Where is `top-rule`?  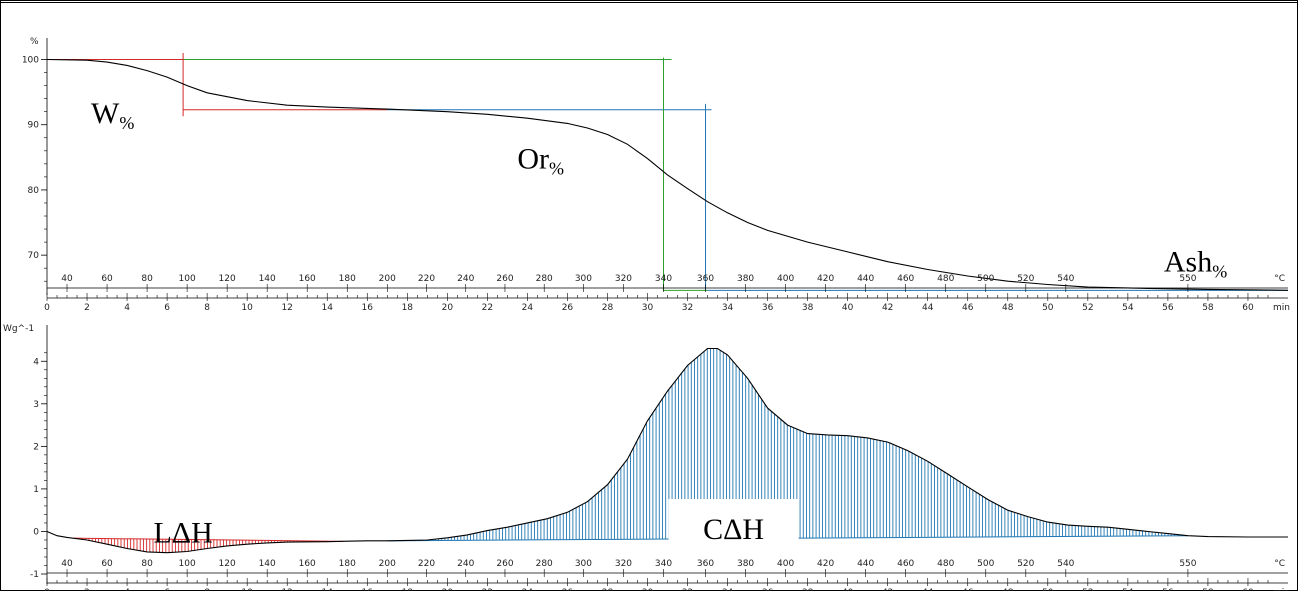 top-rule is located at coordinates (649, 2).